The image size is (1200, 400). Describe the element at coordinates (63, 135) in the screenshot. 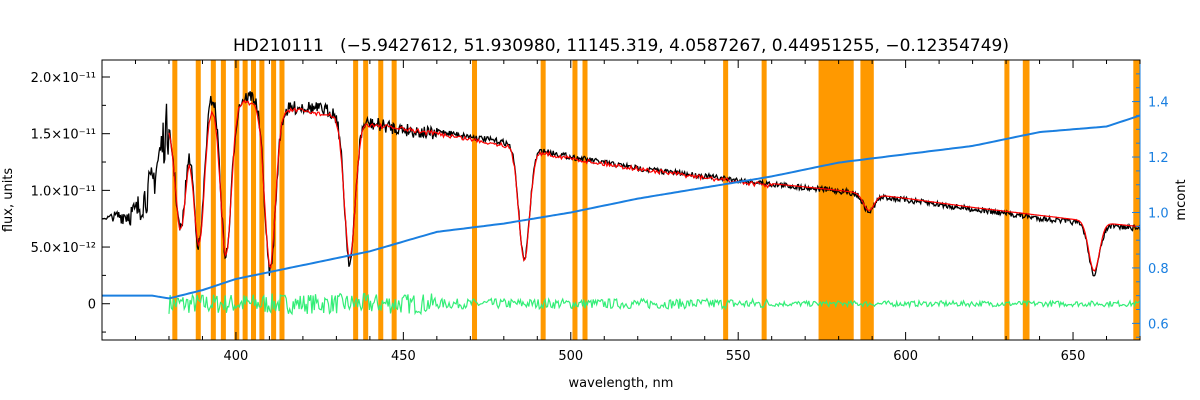

I see `y-tick-label: 1.5×10⁻¹¹` at that location.